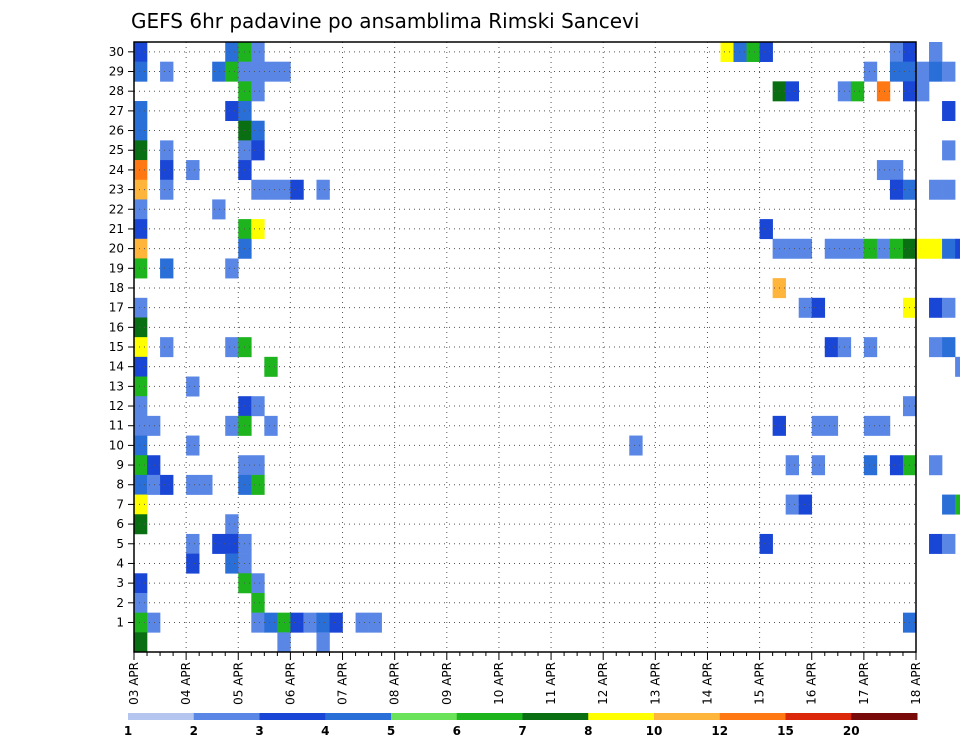  I want to click on colorbar-label: 4, so click(325, 731).